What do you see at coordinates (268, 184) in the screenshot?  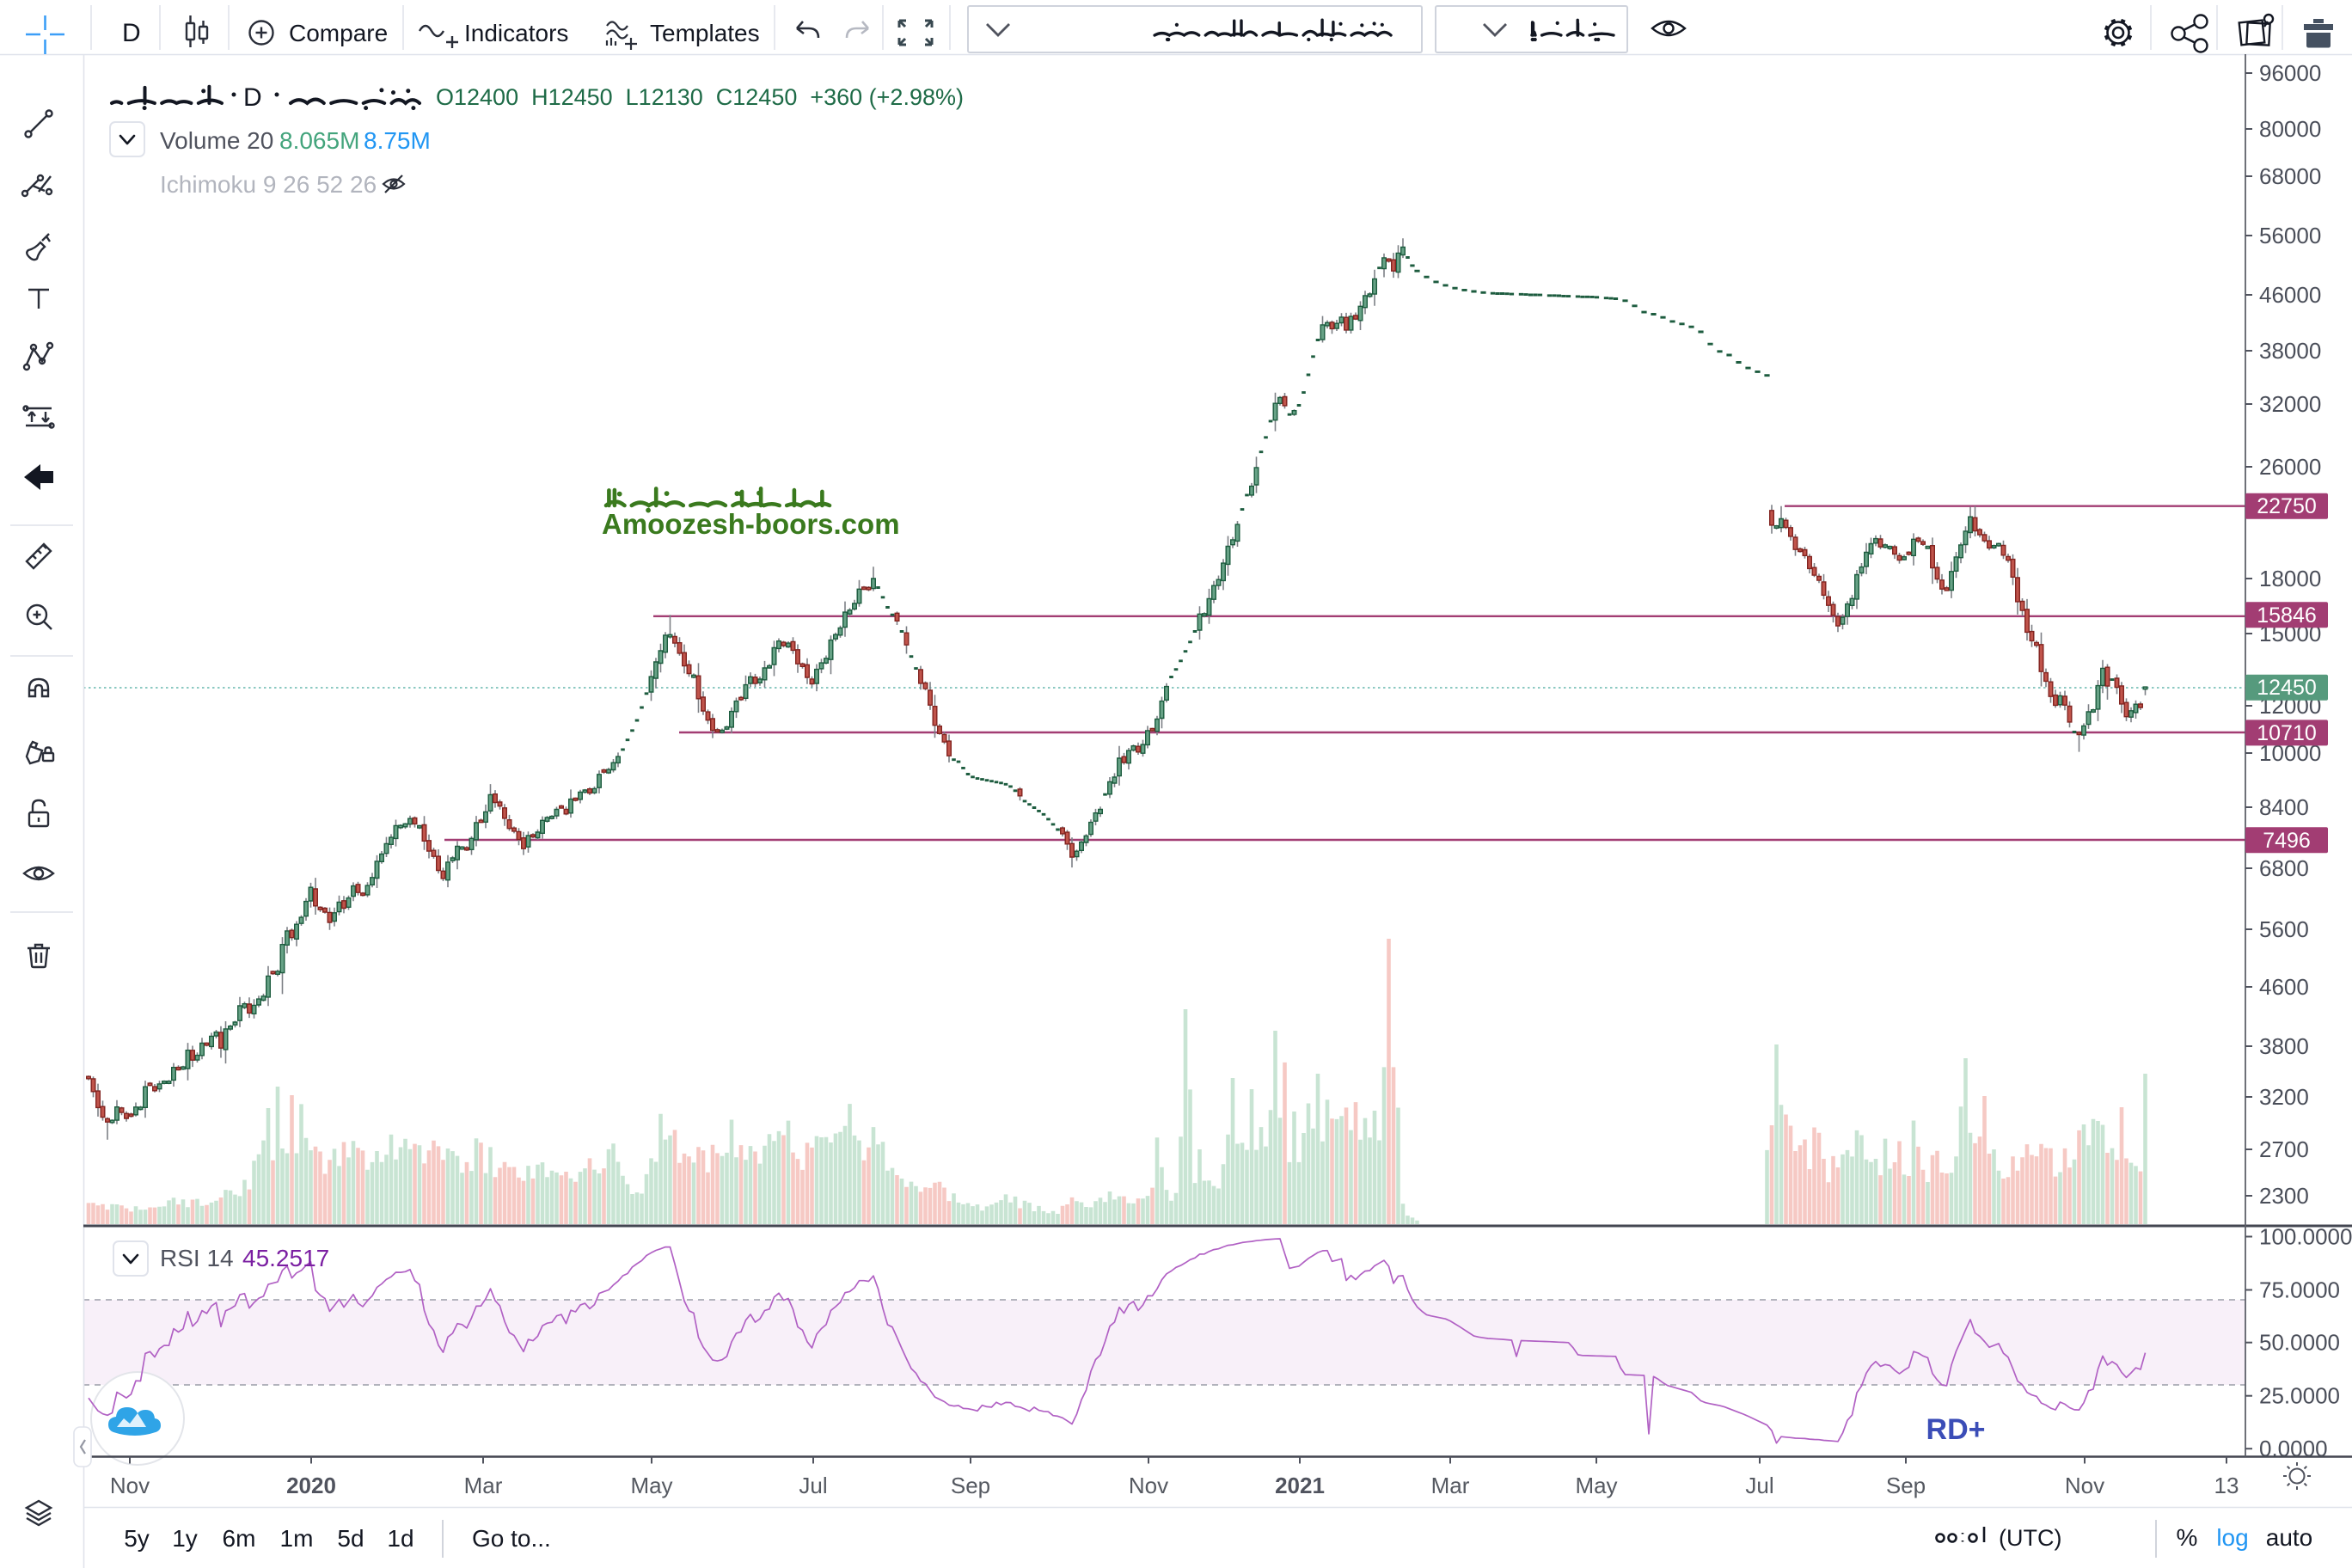 I see `svg-text: Ichimoku 9 26 52 26` at bounding box center [268, 184].